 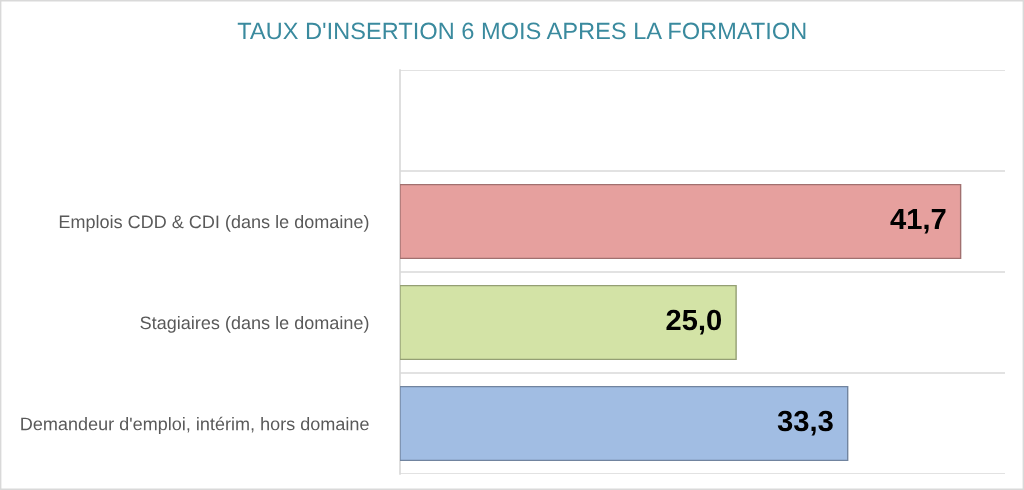 What do you see at coordinates (805, 423) in the screenshot?
I see `data-label: 33,3` at bounding box center [805, 423].